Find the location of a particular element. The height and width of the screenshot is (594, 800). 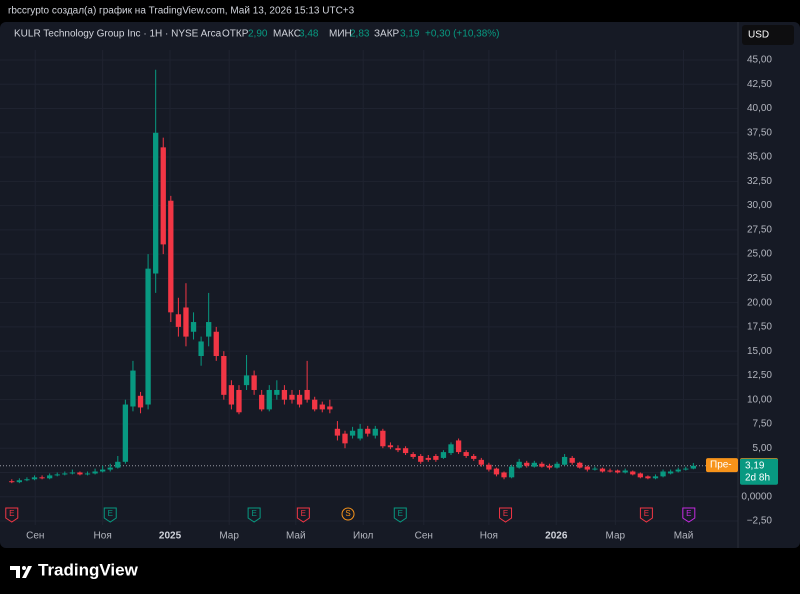

premarket-name-box is located at coordinates (722, 465).